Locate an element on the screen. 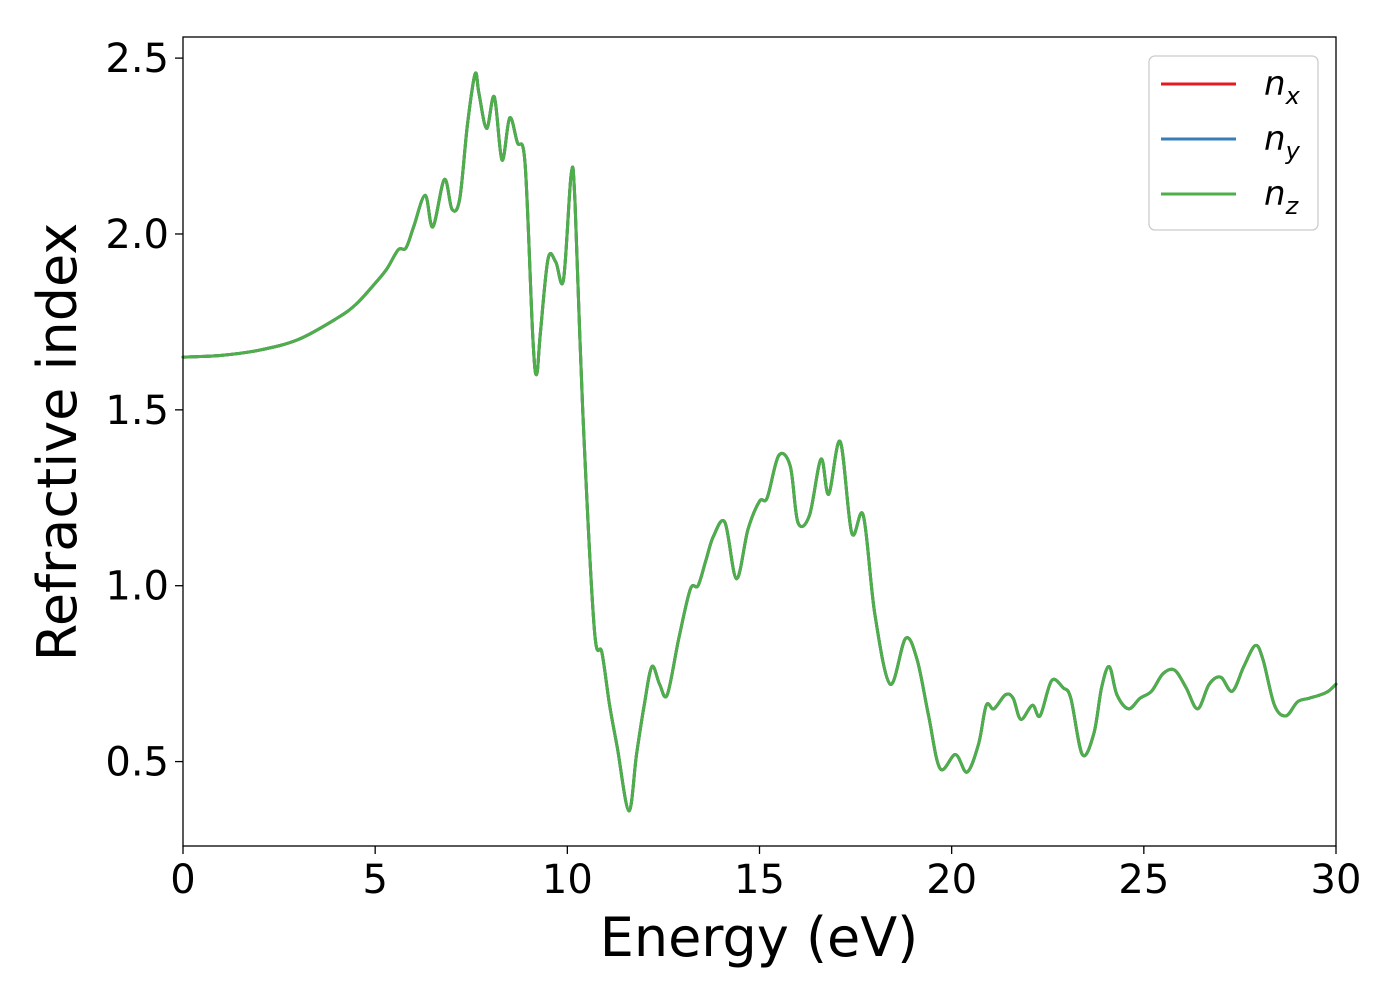  legend-subscript: z is located at coordinates (1292, 206).